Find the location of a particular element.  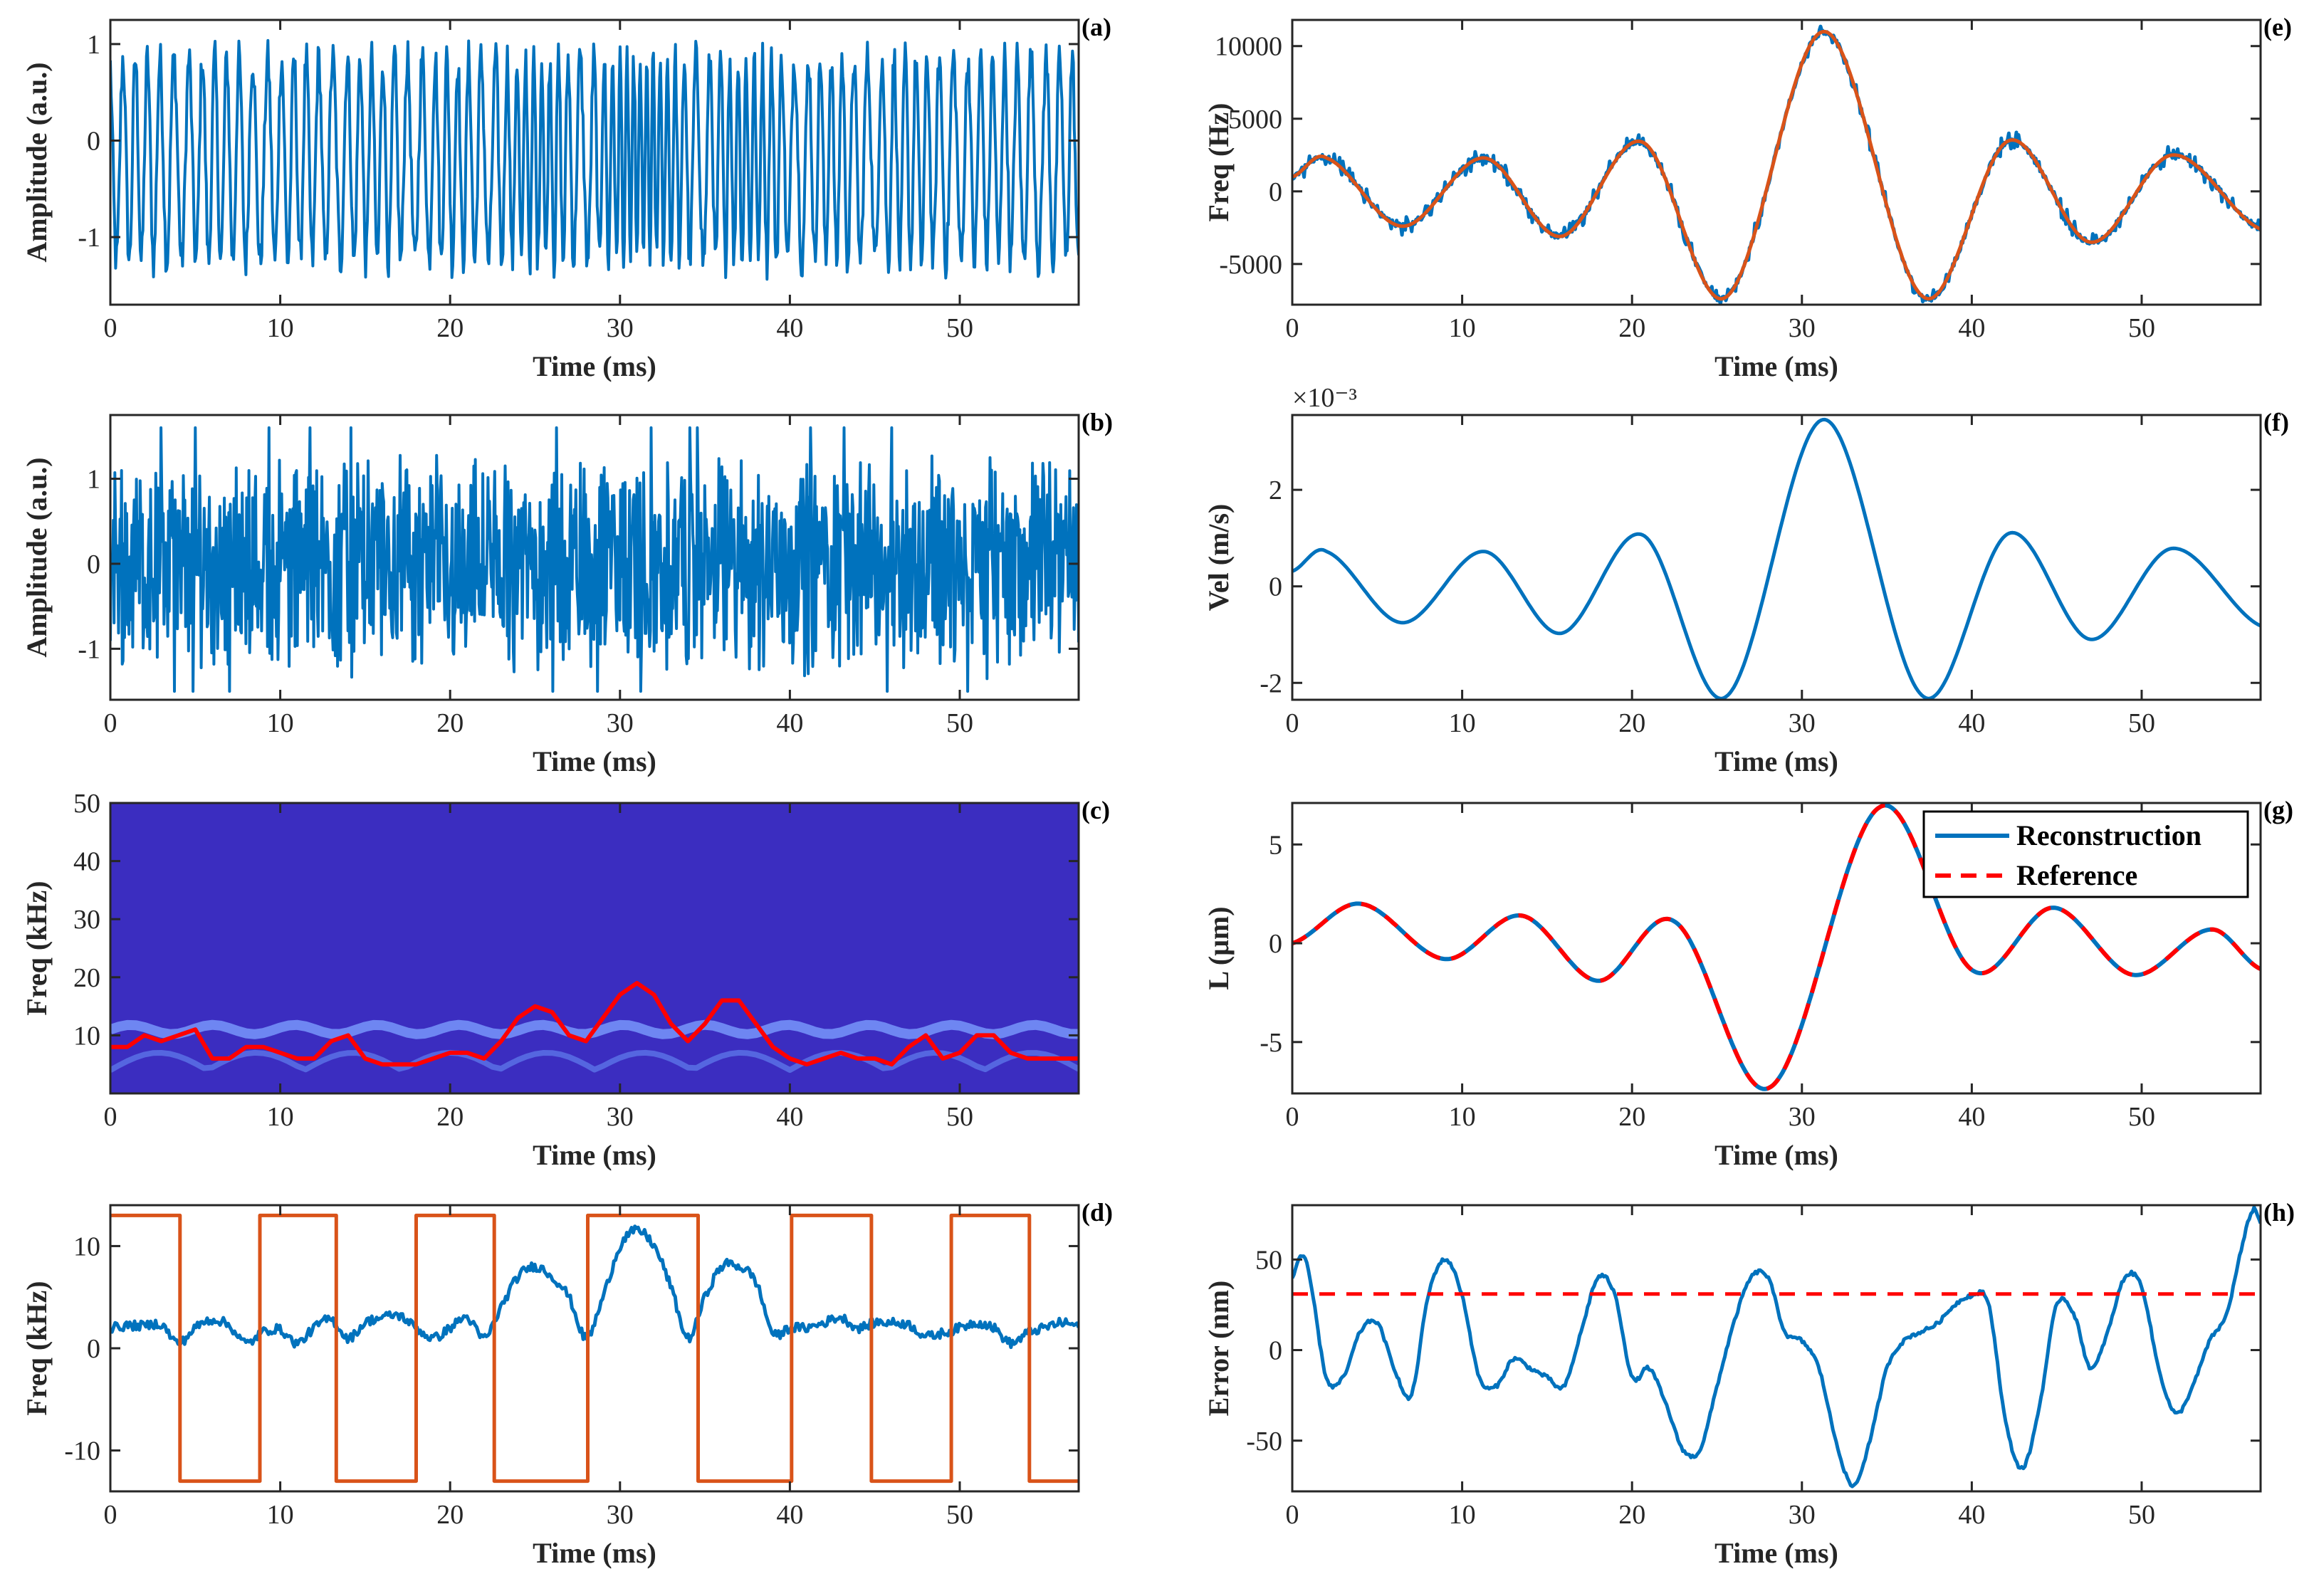

axes-box-h is located at coordinates (1776, 1348).